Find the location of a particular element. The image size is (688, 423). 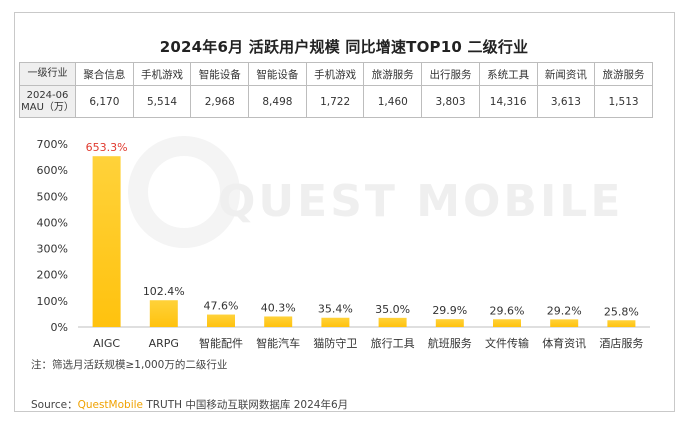

x-tick-label: 文件传输 is located at coordinates (507, 343).